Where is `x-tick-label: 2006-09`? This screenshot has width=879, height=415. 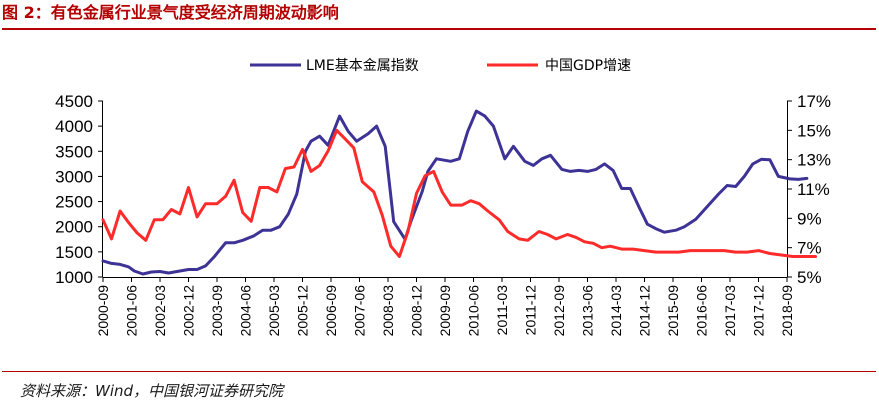 x-tick-label: 2006-09 is located at coordinates (331, 311).